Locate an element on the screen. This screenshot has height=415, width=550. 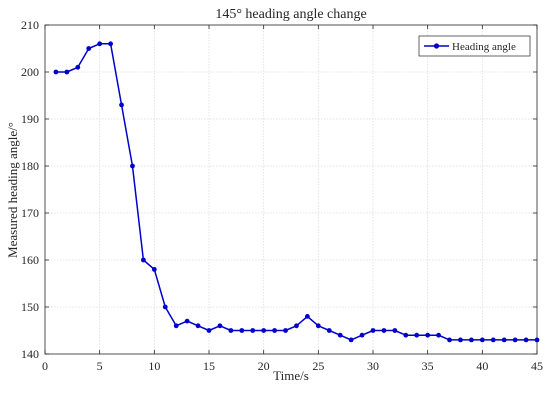
y-tick-label: 150 is located at coordinates (30, 307).